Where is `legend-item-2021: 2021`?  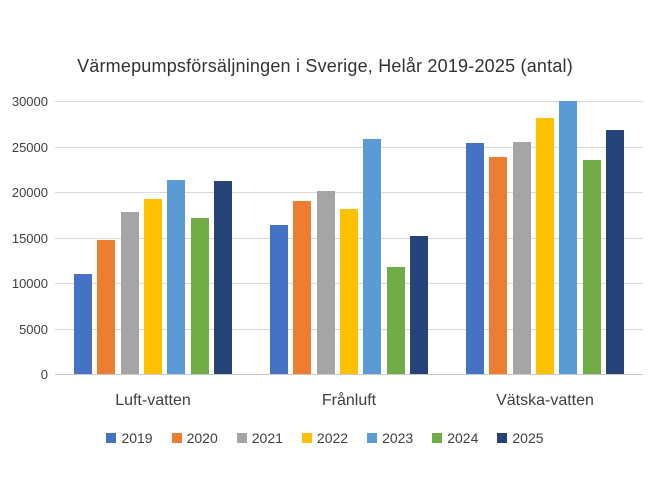
legend-item-2021: 2021 is located at coordinates (259, 438).